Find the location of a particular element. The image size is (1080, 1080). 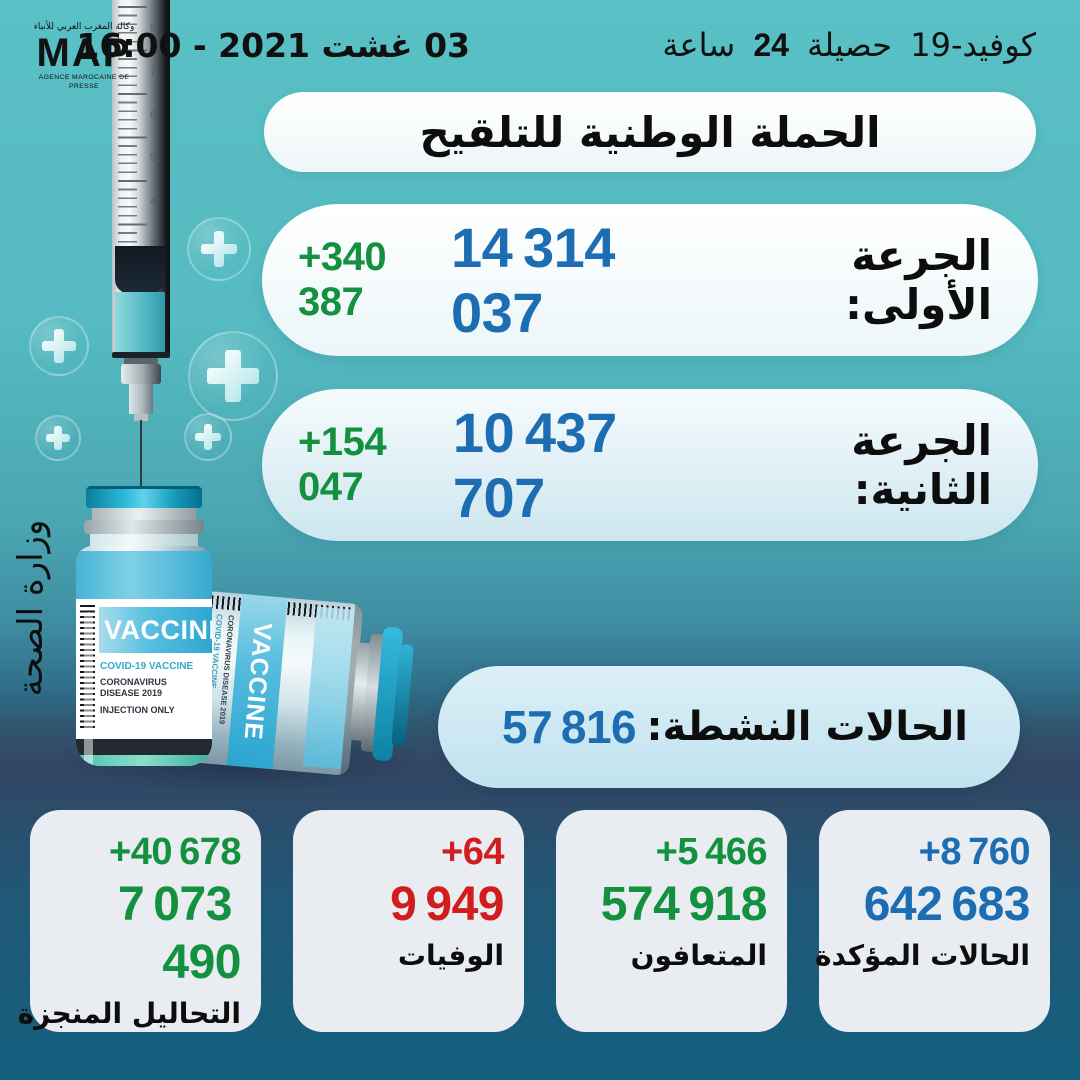

tests-value: 7 073 490 is located at coordinates (180, 933).